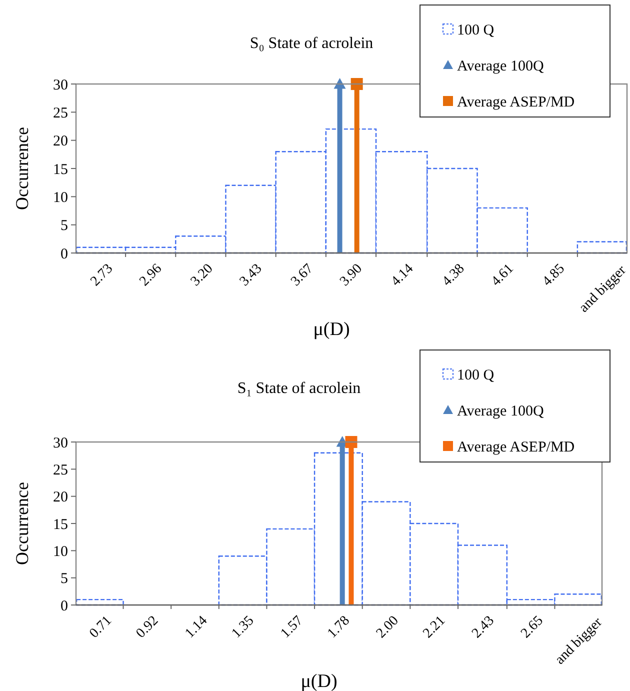 The image size is (630, 691). I want to click on x-tick-label: 3.67, so click(302, 275).